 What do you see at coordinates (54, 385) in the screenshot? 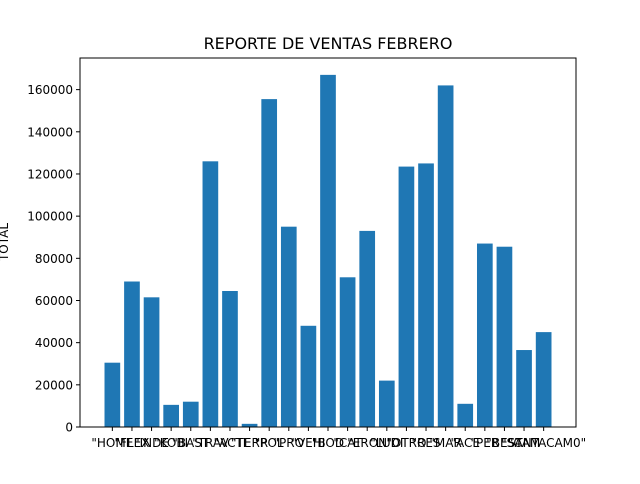
I see `y-tick-label: 20000` at bounding box center [54, 385].